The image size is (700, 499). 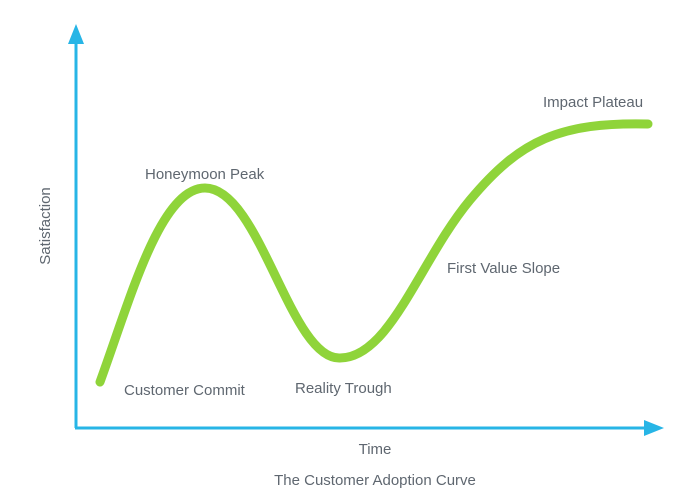 I want to click on stage-label-customer-commit: Customer Commit, so click(x=185, y=390).